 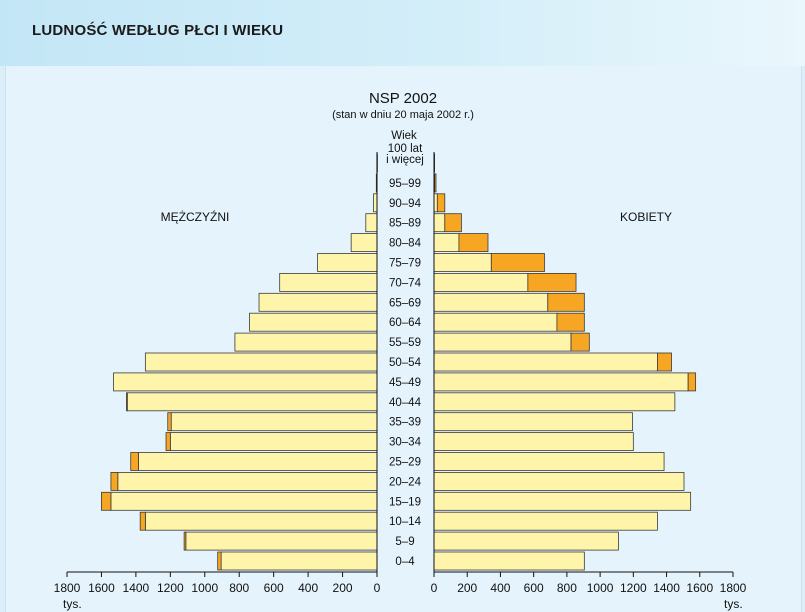 What do you see at coordinates (343, 588) in the screenshot?
I see `men-x-tick-label: 200` at bounding box center [343, 588].